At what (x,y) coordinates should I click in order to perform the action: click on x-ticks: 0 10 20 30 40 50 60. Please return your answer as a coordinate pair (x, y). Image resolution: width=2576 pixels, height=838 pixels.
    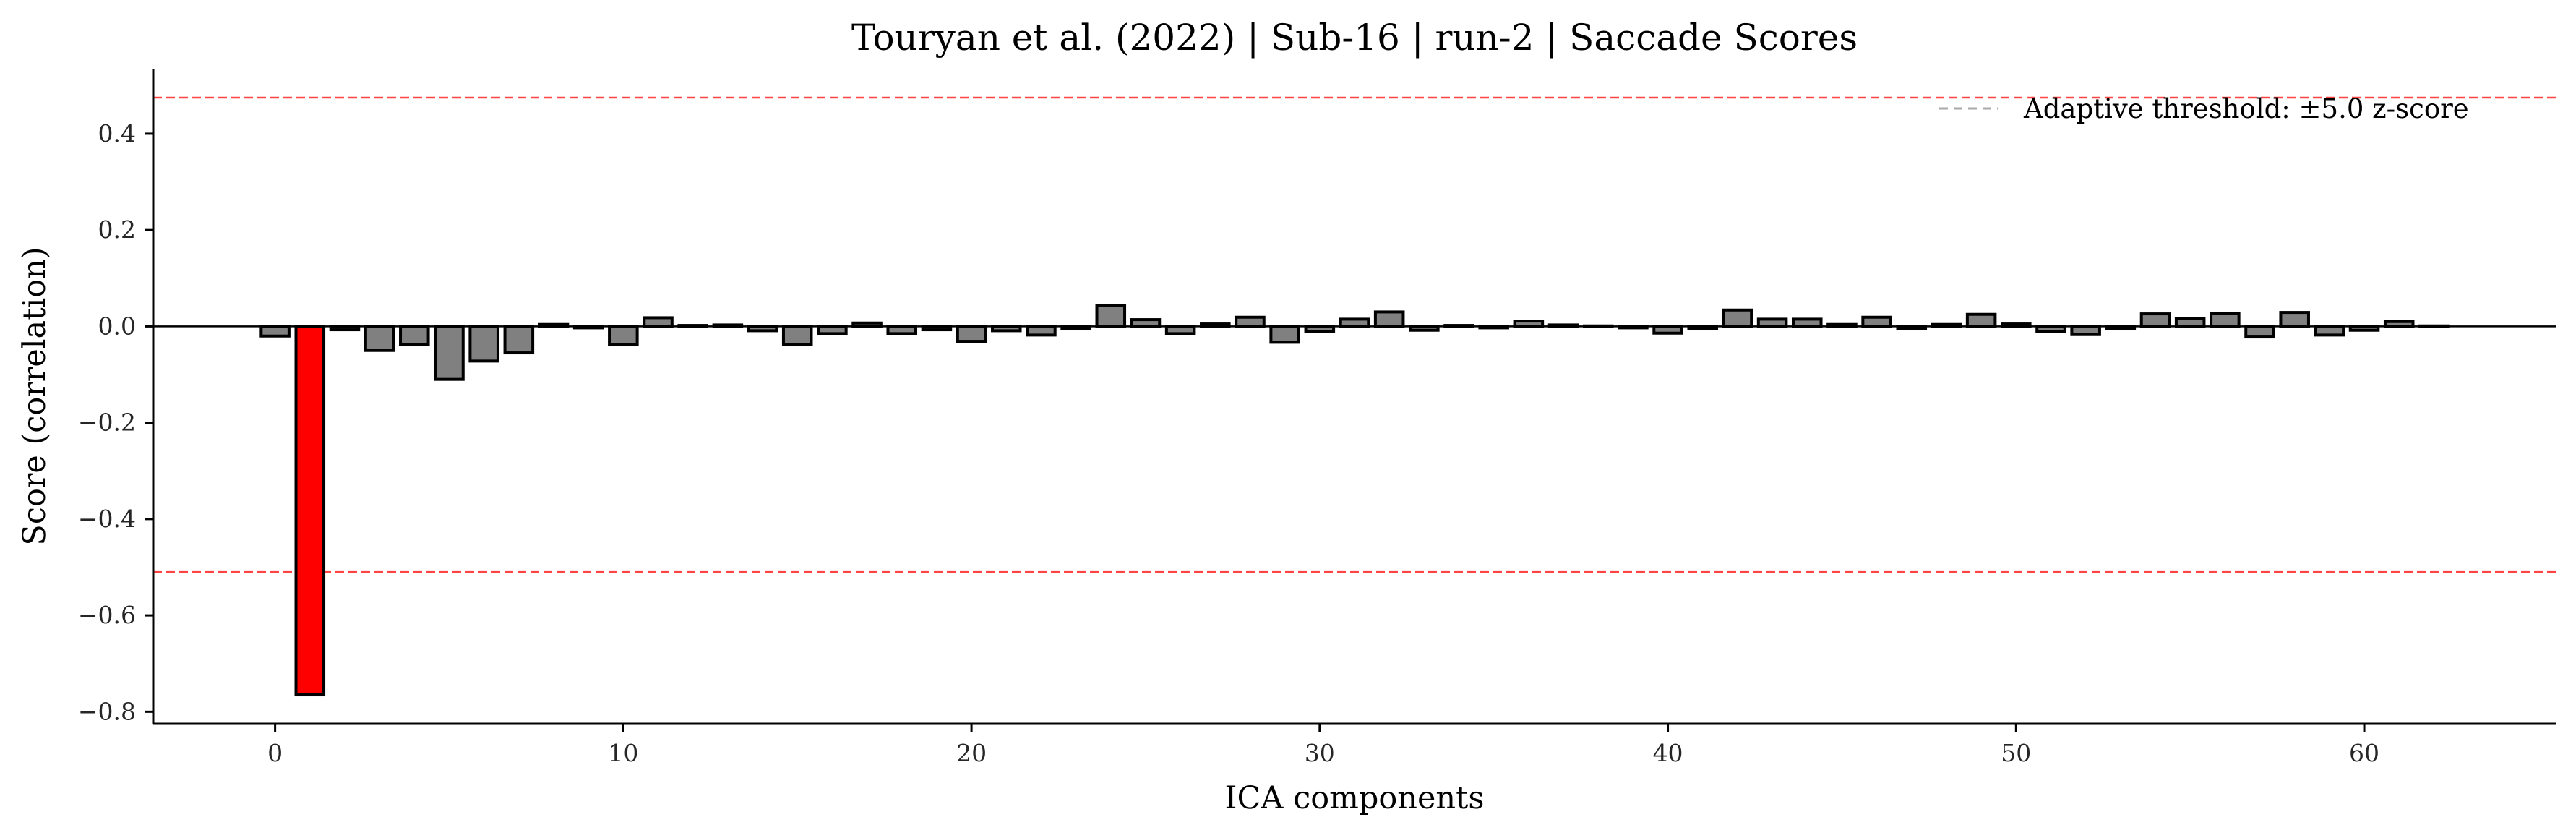
    Looking at the image, I should click on (1323, 745).